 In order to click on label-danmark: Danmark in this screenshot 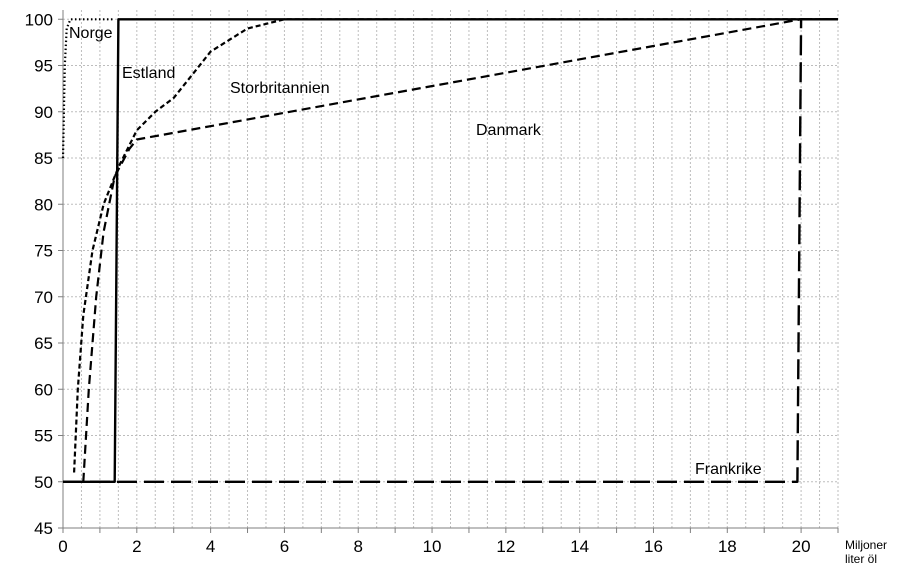, I will do `click(509, 130)`.